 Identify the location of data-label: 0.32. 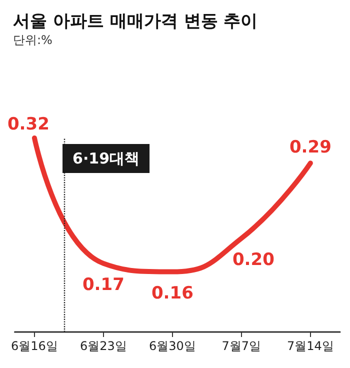
(28, 124).